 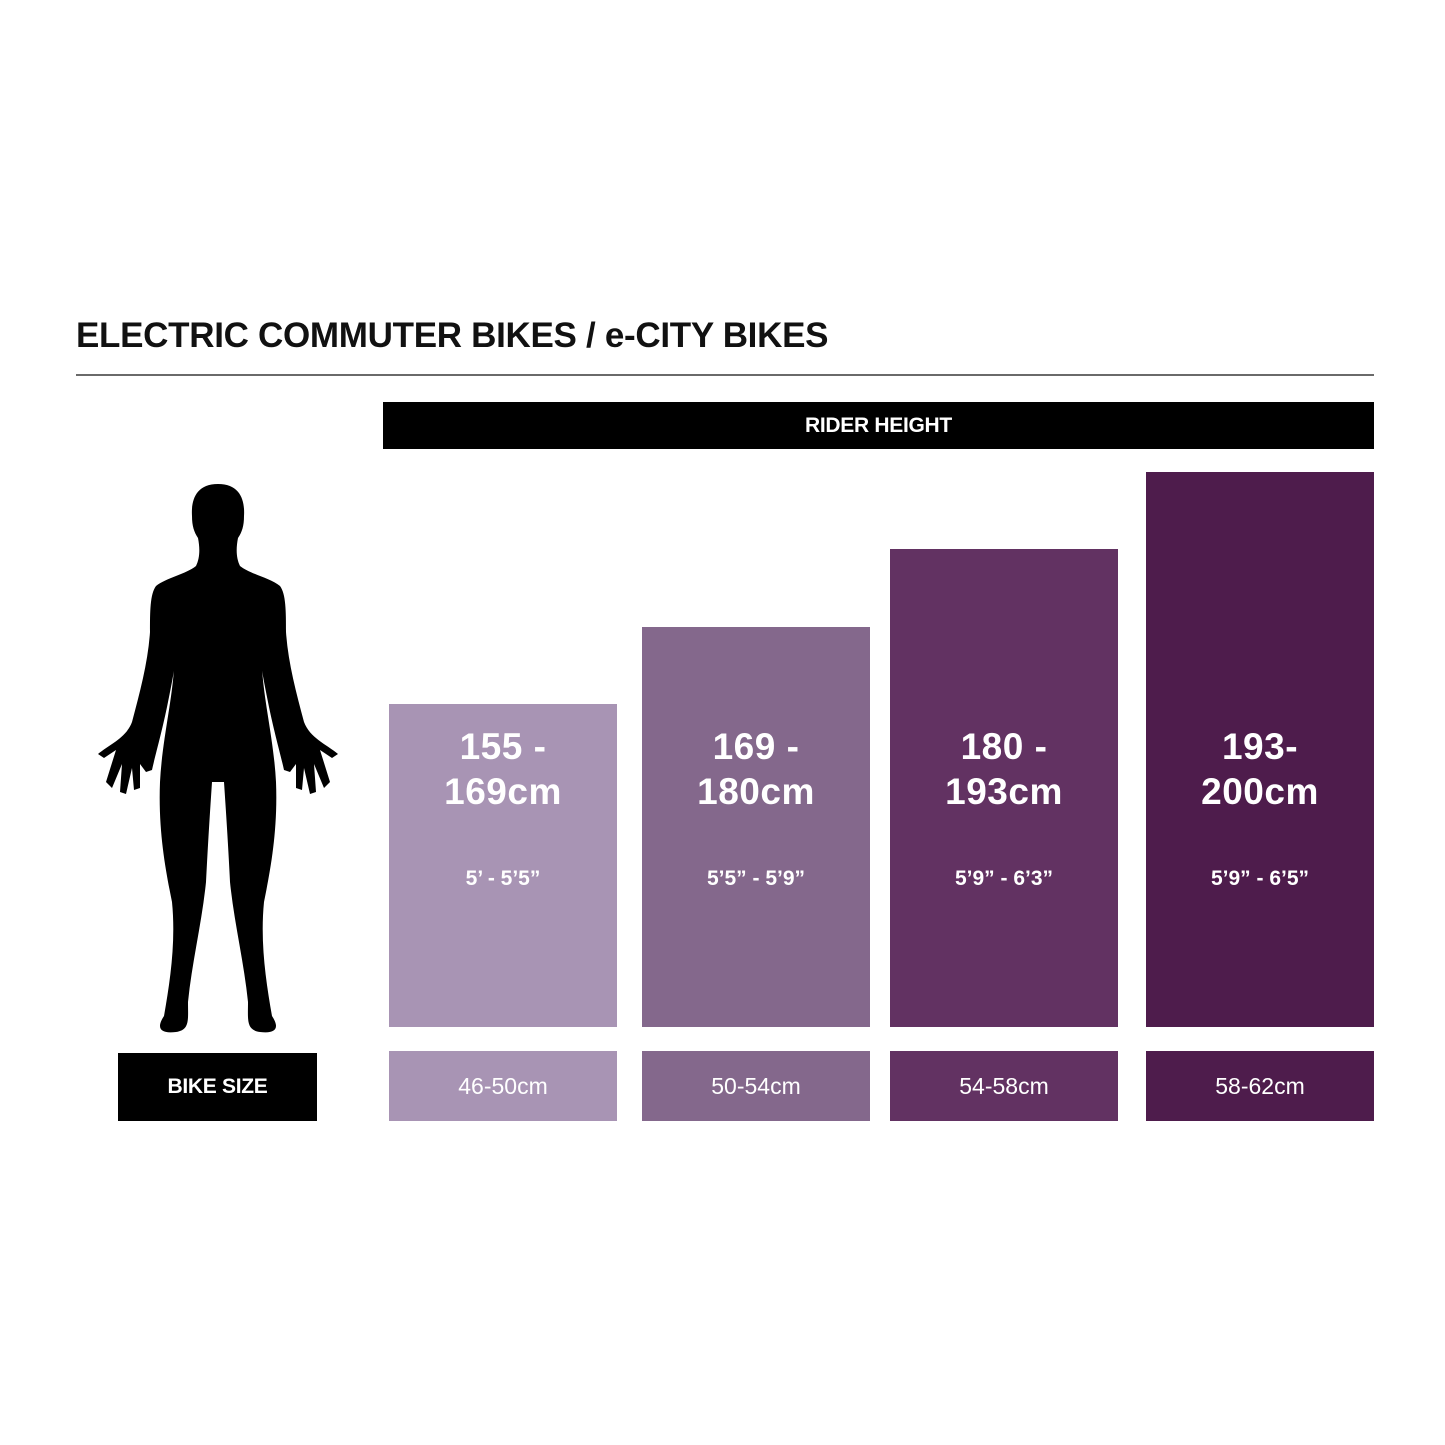 What do you see at coordinates (1004, 878) in the screenshot?
I see `height-ft-range: 5’9” - 6’3”` at bounding box center [1004, 878].